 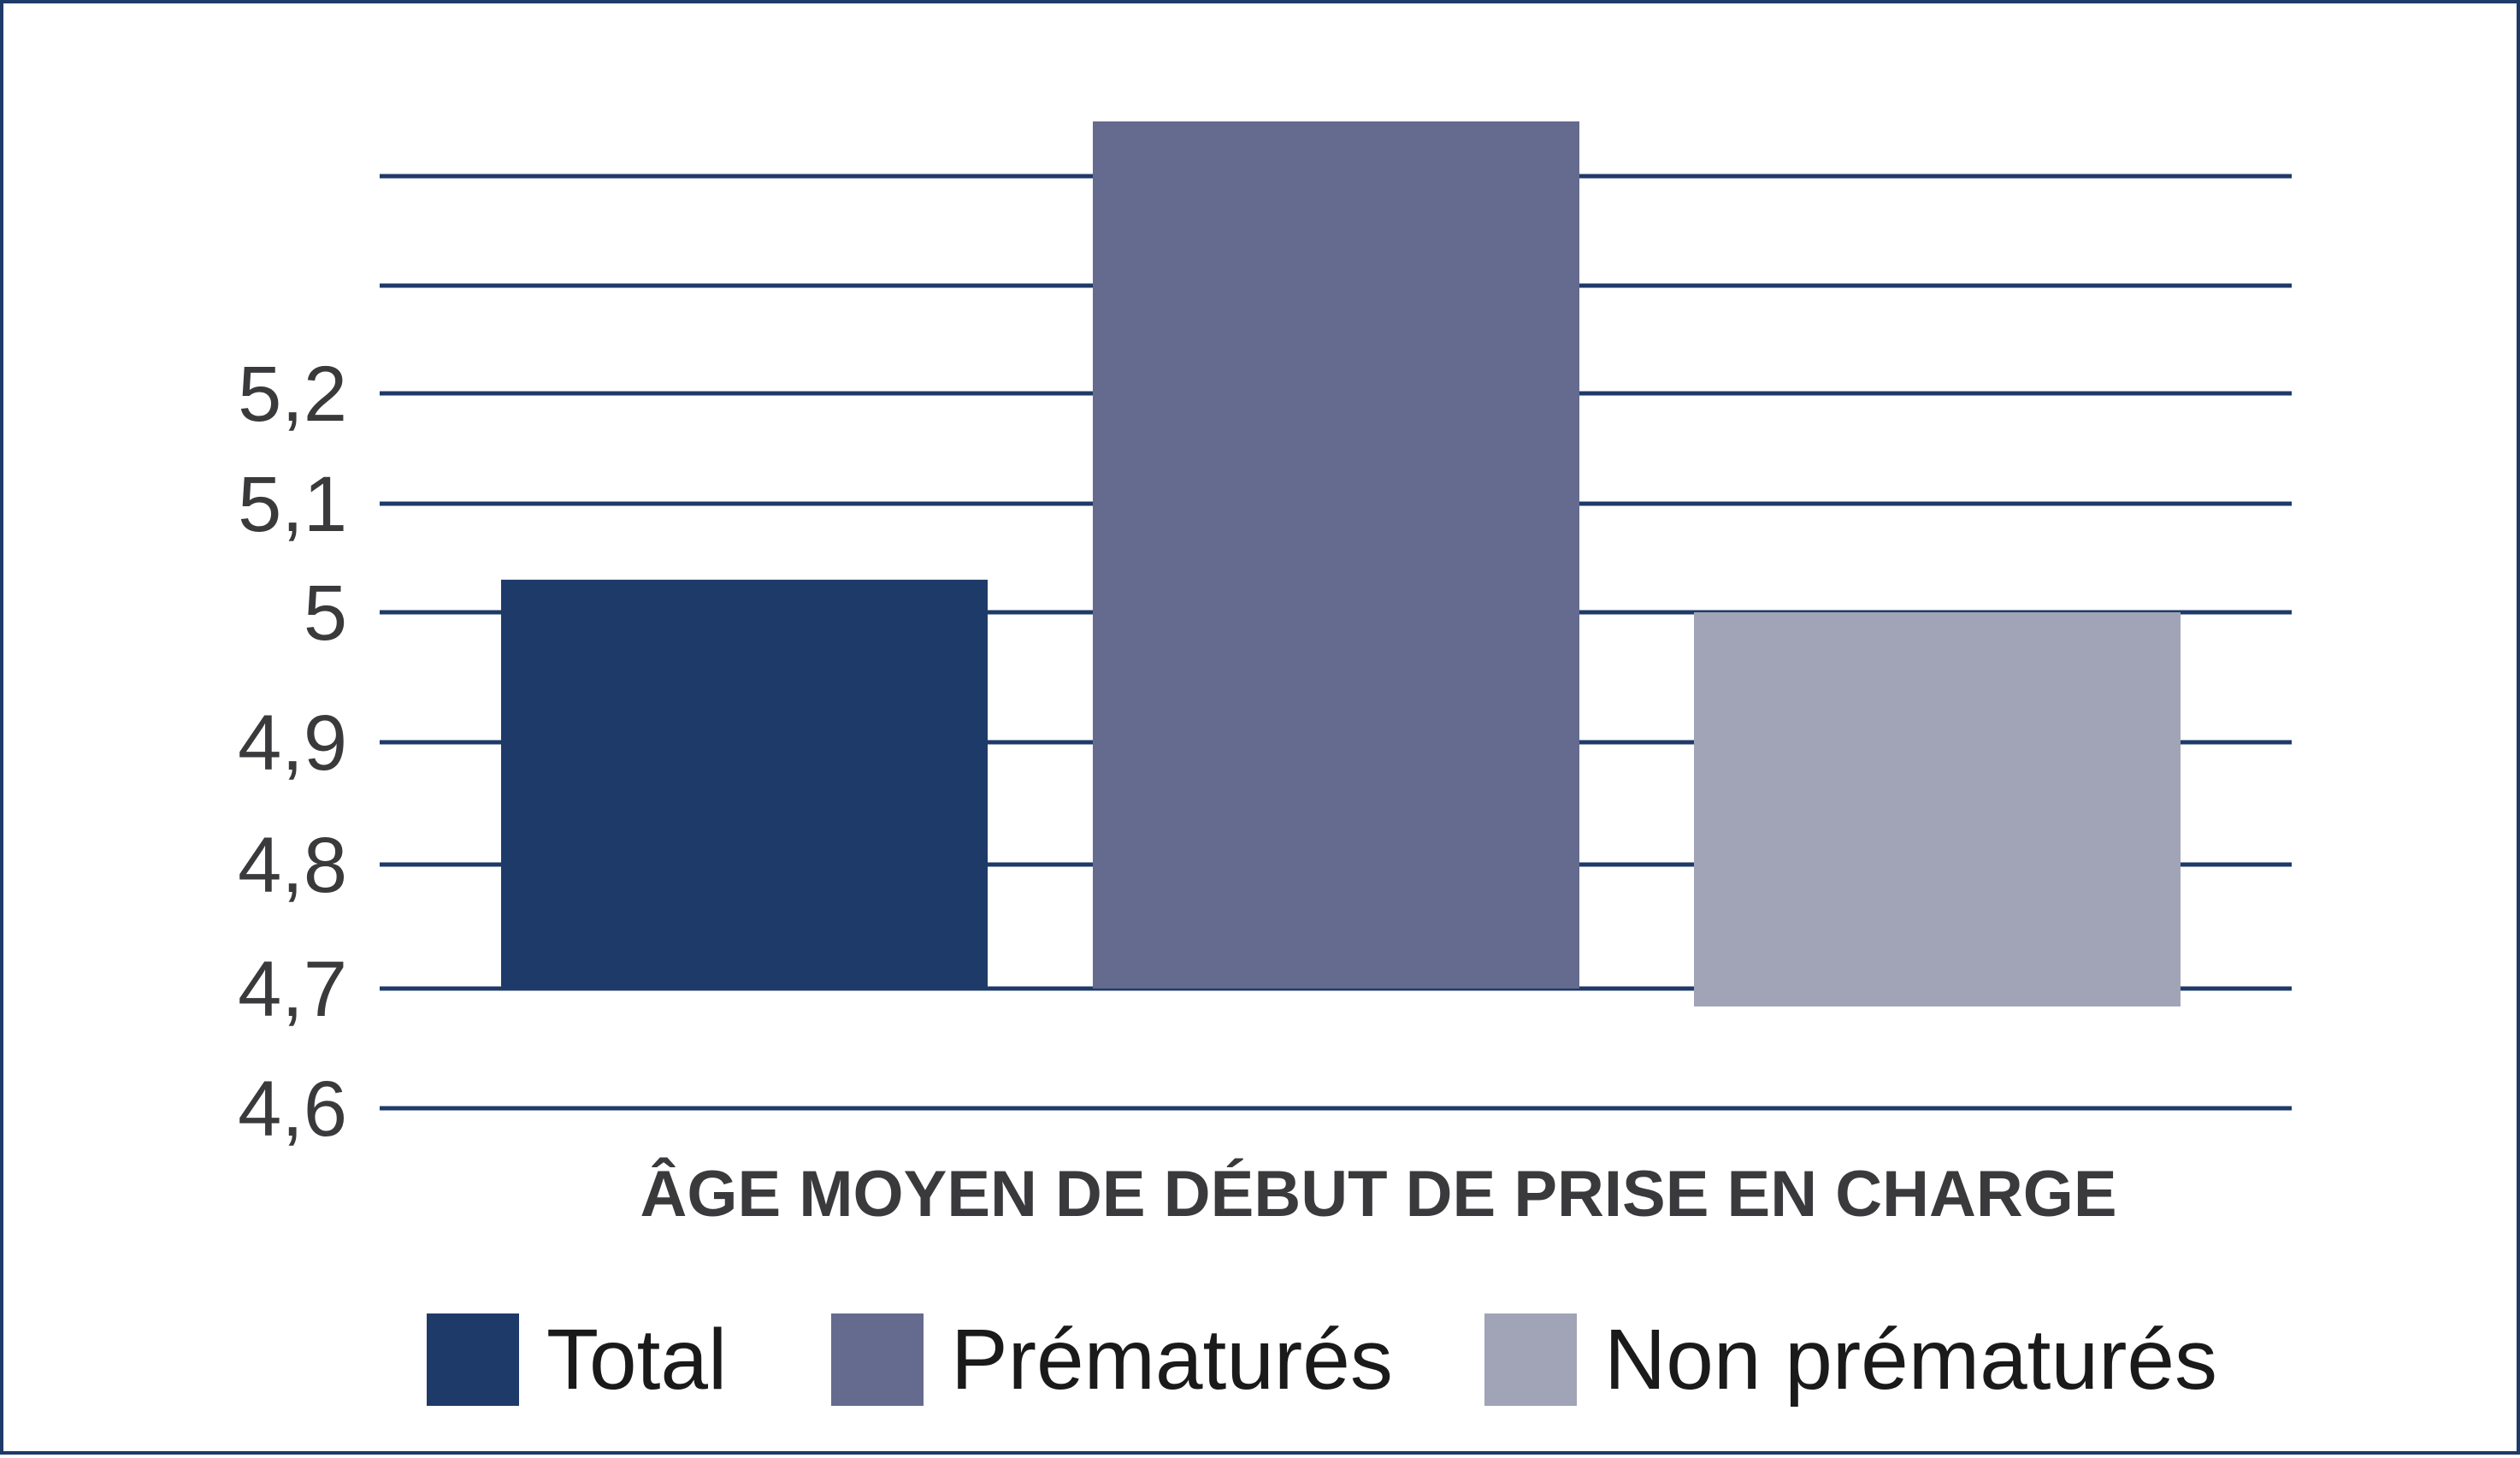 What do you see at coordinates (1910, 1360) in the screenshot?
I see `legend-label: Non prématurés` at bounding box center [1910, 1360].